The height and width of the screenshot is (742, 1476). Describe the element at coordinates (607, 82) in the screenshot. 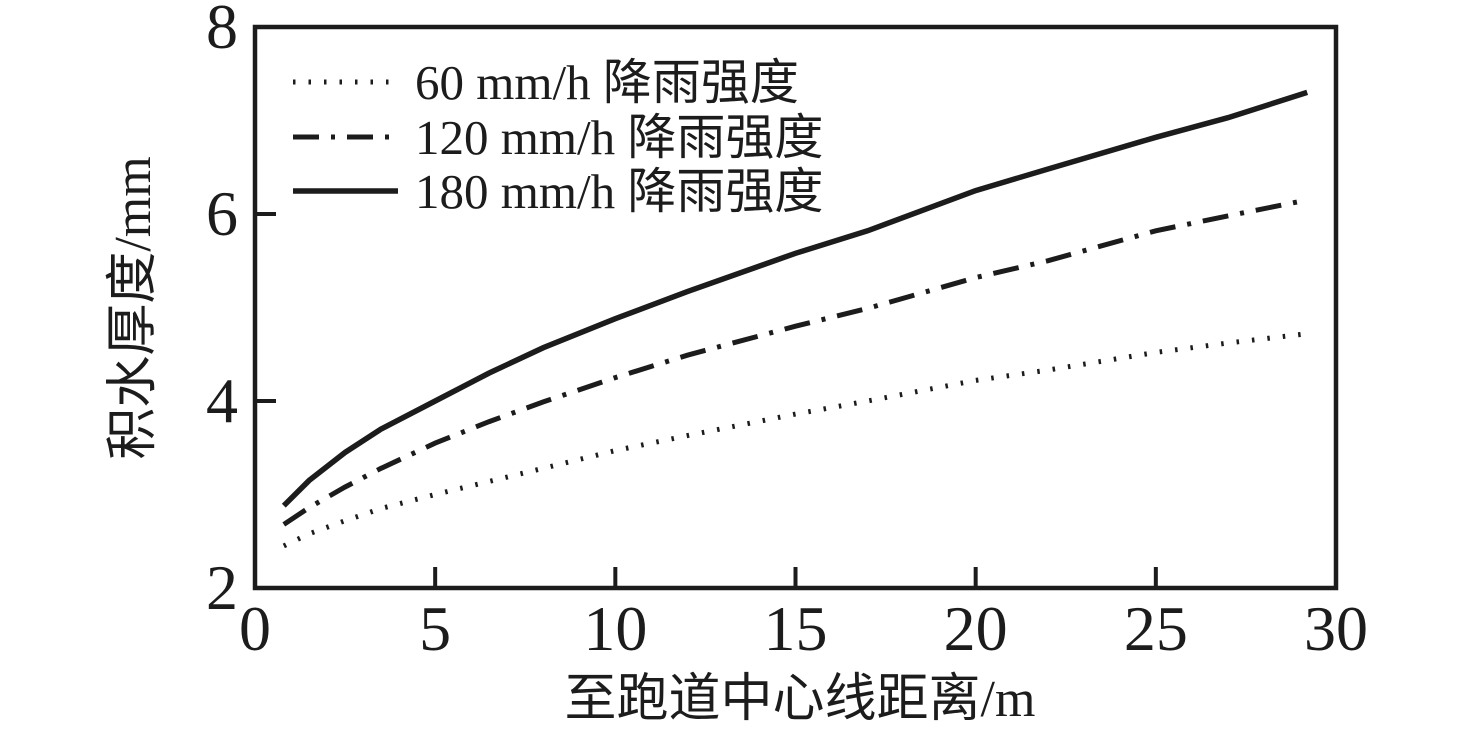

I see `legend-label-60mmh: 60 mm/h 降雨强度` at that location.